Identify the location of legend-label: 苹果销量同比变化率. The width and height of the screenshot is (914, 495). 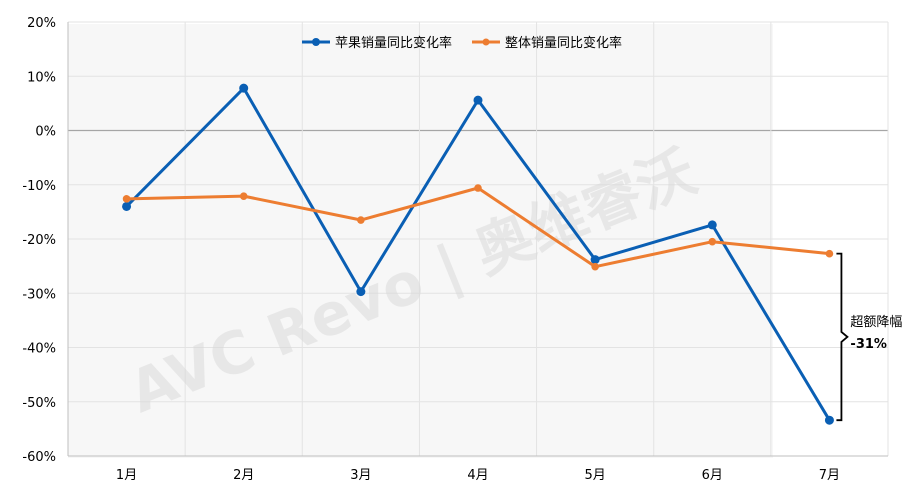
(393, 43).